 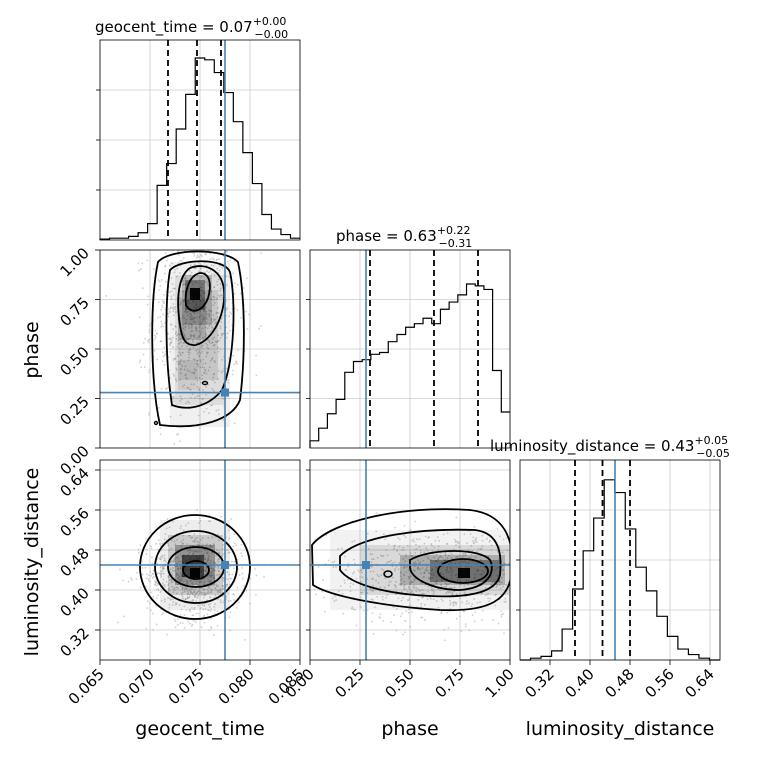 What do you see at coordinates (366, 565) in the screenshot?
I see `truth-marker` at bounding box center [366, 565].